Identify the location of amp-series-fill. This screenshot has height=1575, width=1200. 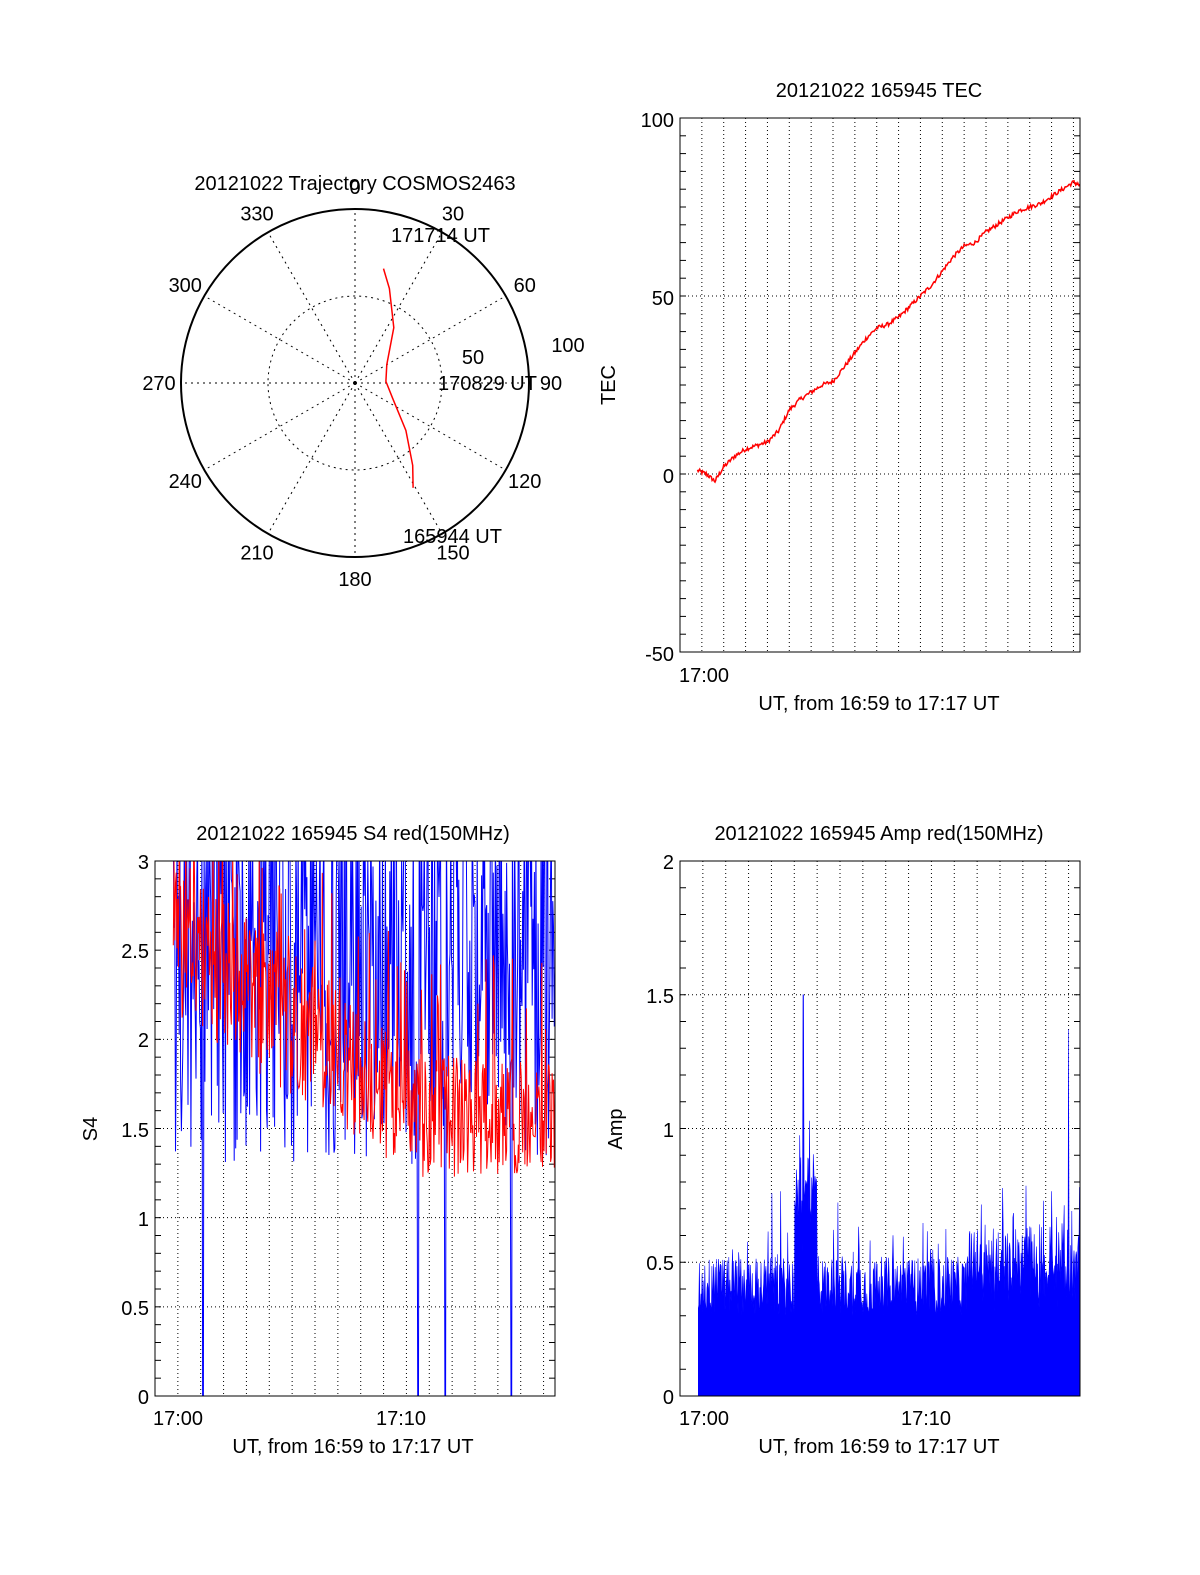
(888, 1195).